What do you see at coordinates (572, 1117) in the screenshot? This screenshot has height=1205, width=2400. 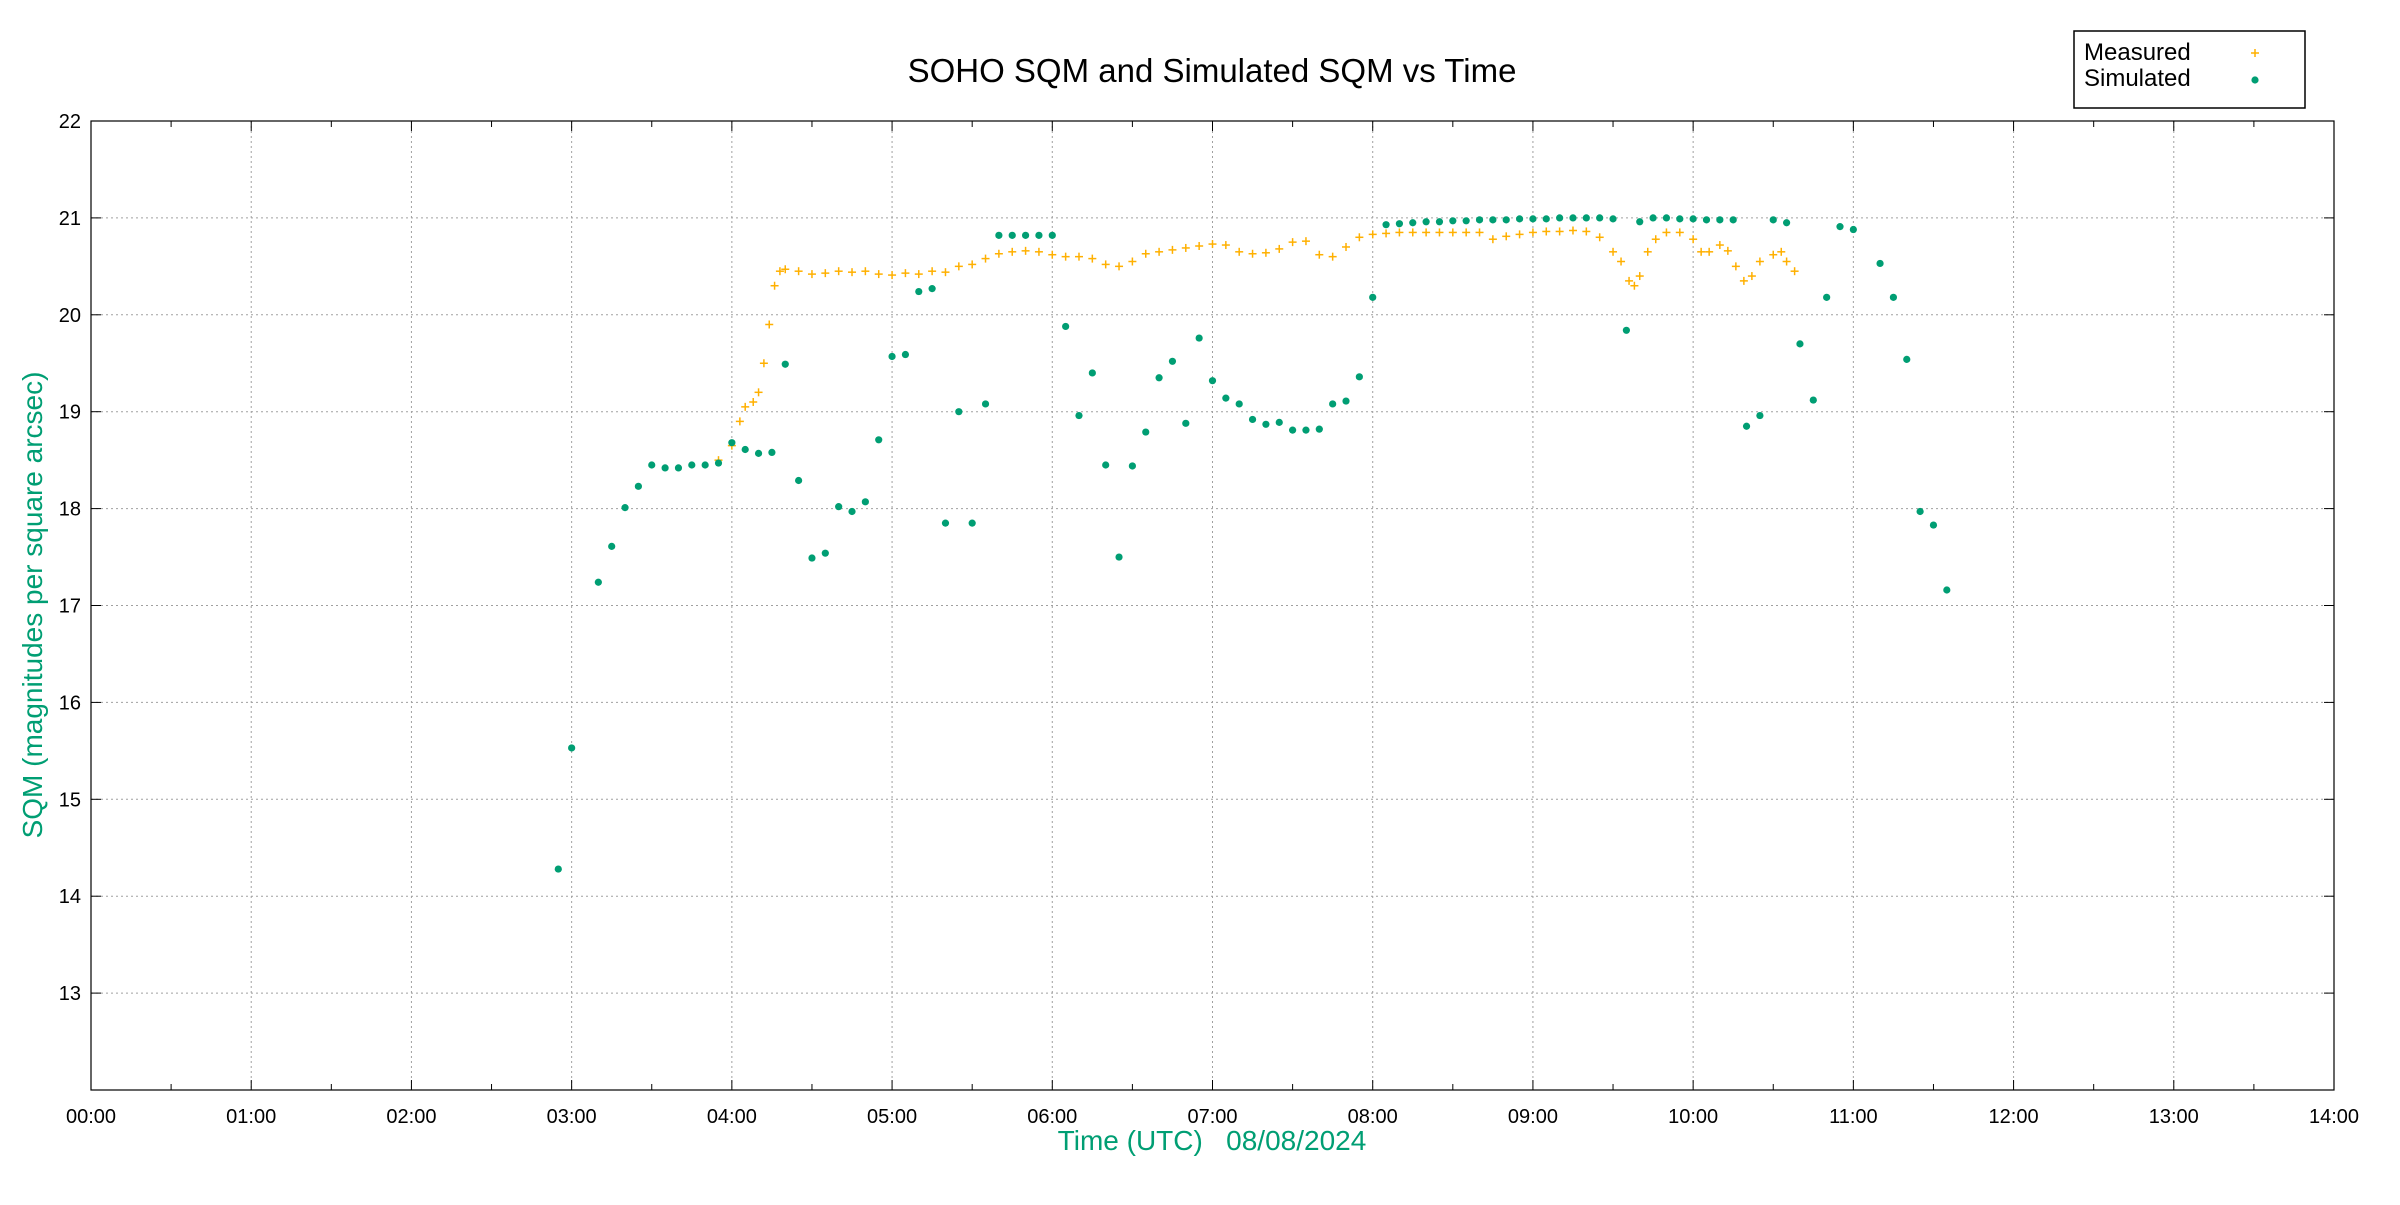 I see `x-tick-label: 03:00` at bounding box center [572, 1117].